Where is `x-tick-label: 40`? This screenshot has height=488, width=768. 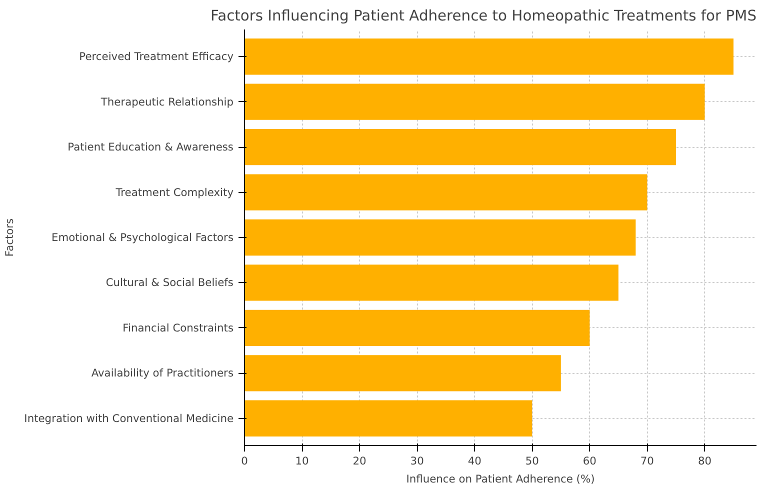
x-tick-label: 40 is located at coordinates (475, 461).